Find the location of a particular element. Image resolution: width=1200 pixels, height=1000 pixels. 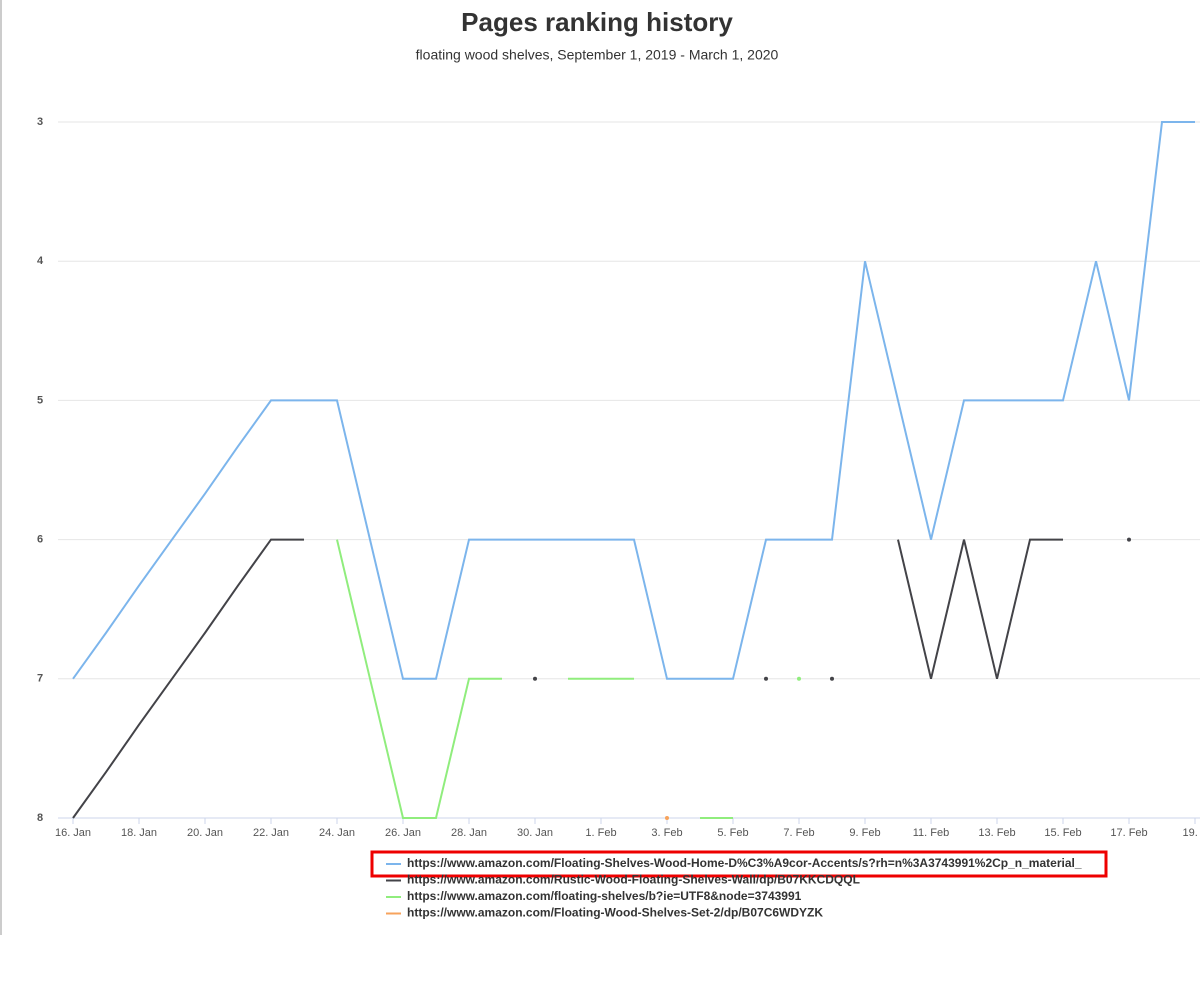

x-tick-label: 17. Feb is located at coordinates (1128, 833).